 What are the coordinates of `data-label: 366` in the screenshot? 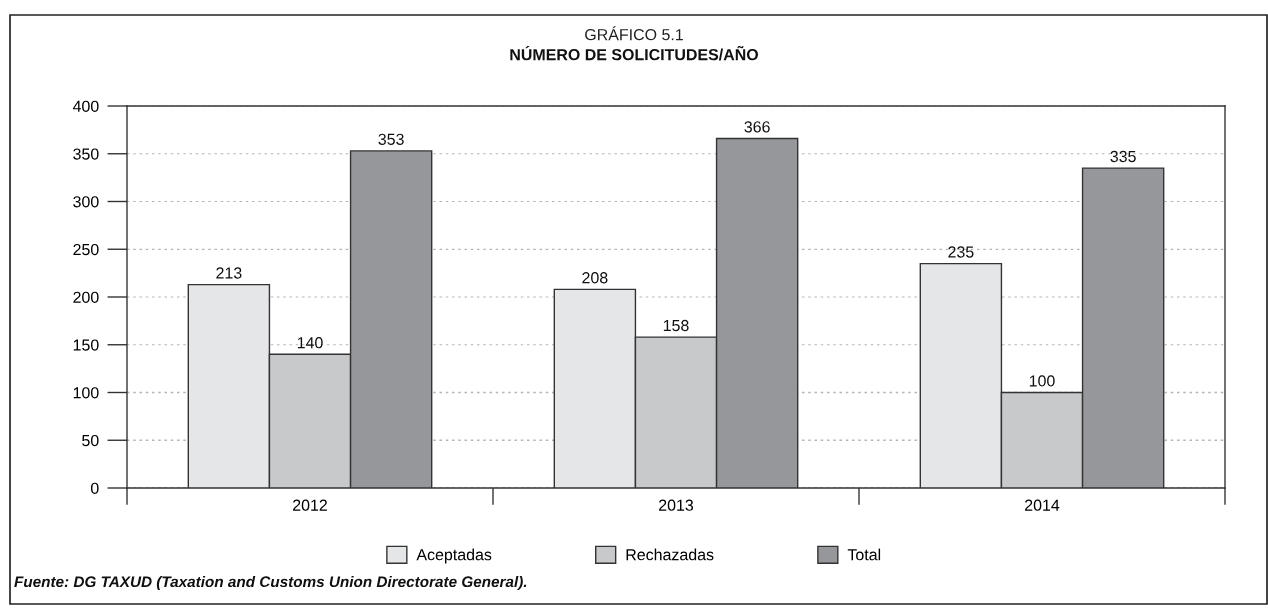 It's located at (757, 127).